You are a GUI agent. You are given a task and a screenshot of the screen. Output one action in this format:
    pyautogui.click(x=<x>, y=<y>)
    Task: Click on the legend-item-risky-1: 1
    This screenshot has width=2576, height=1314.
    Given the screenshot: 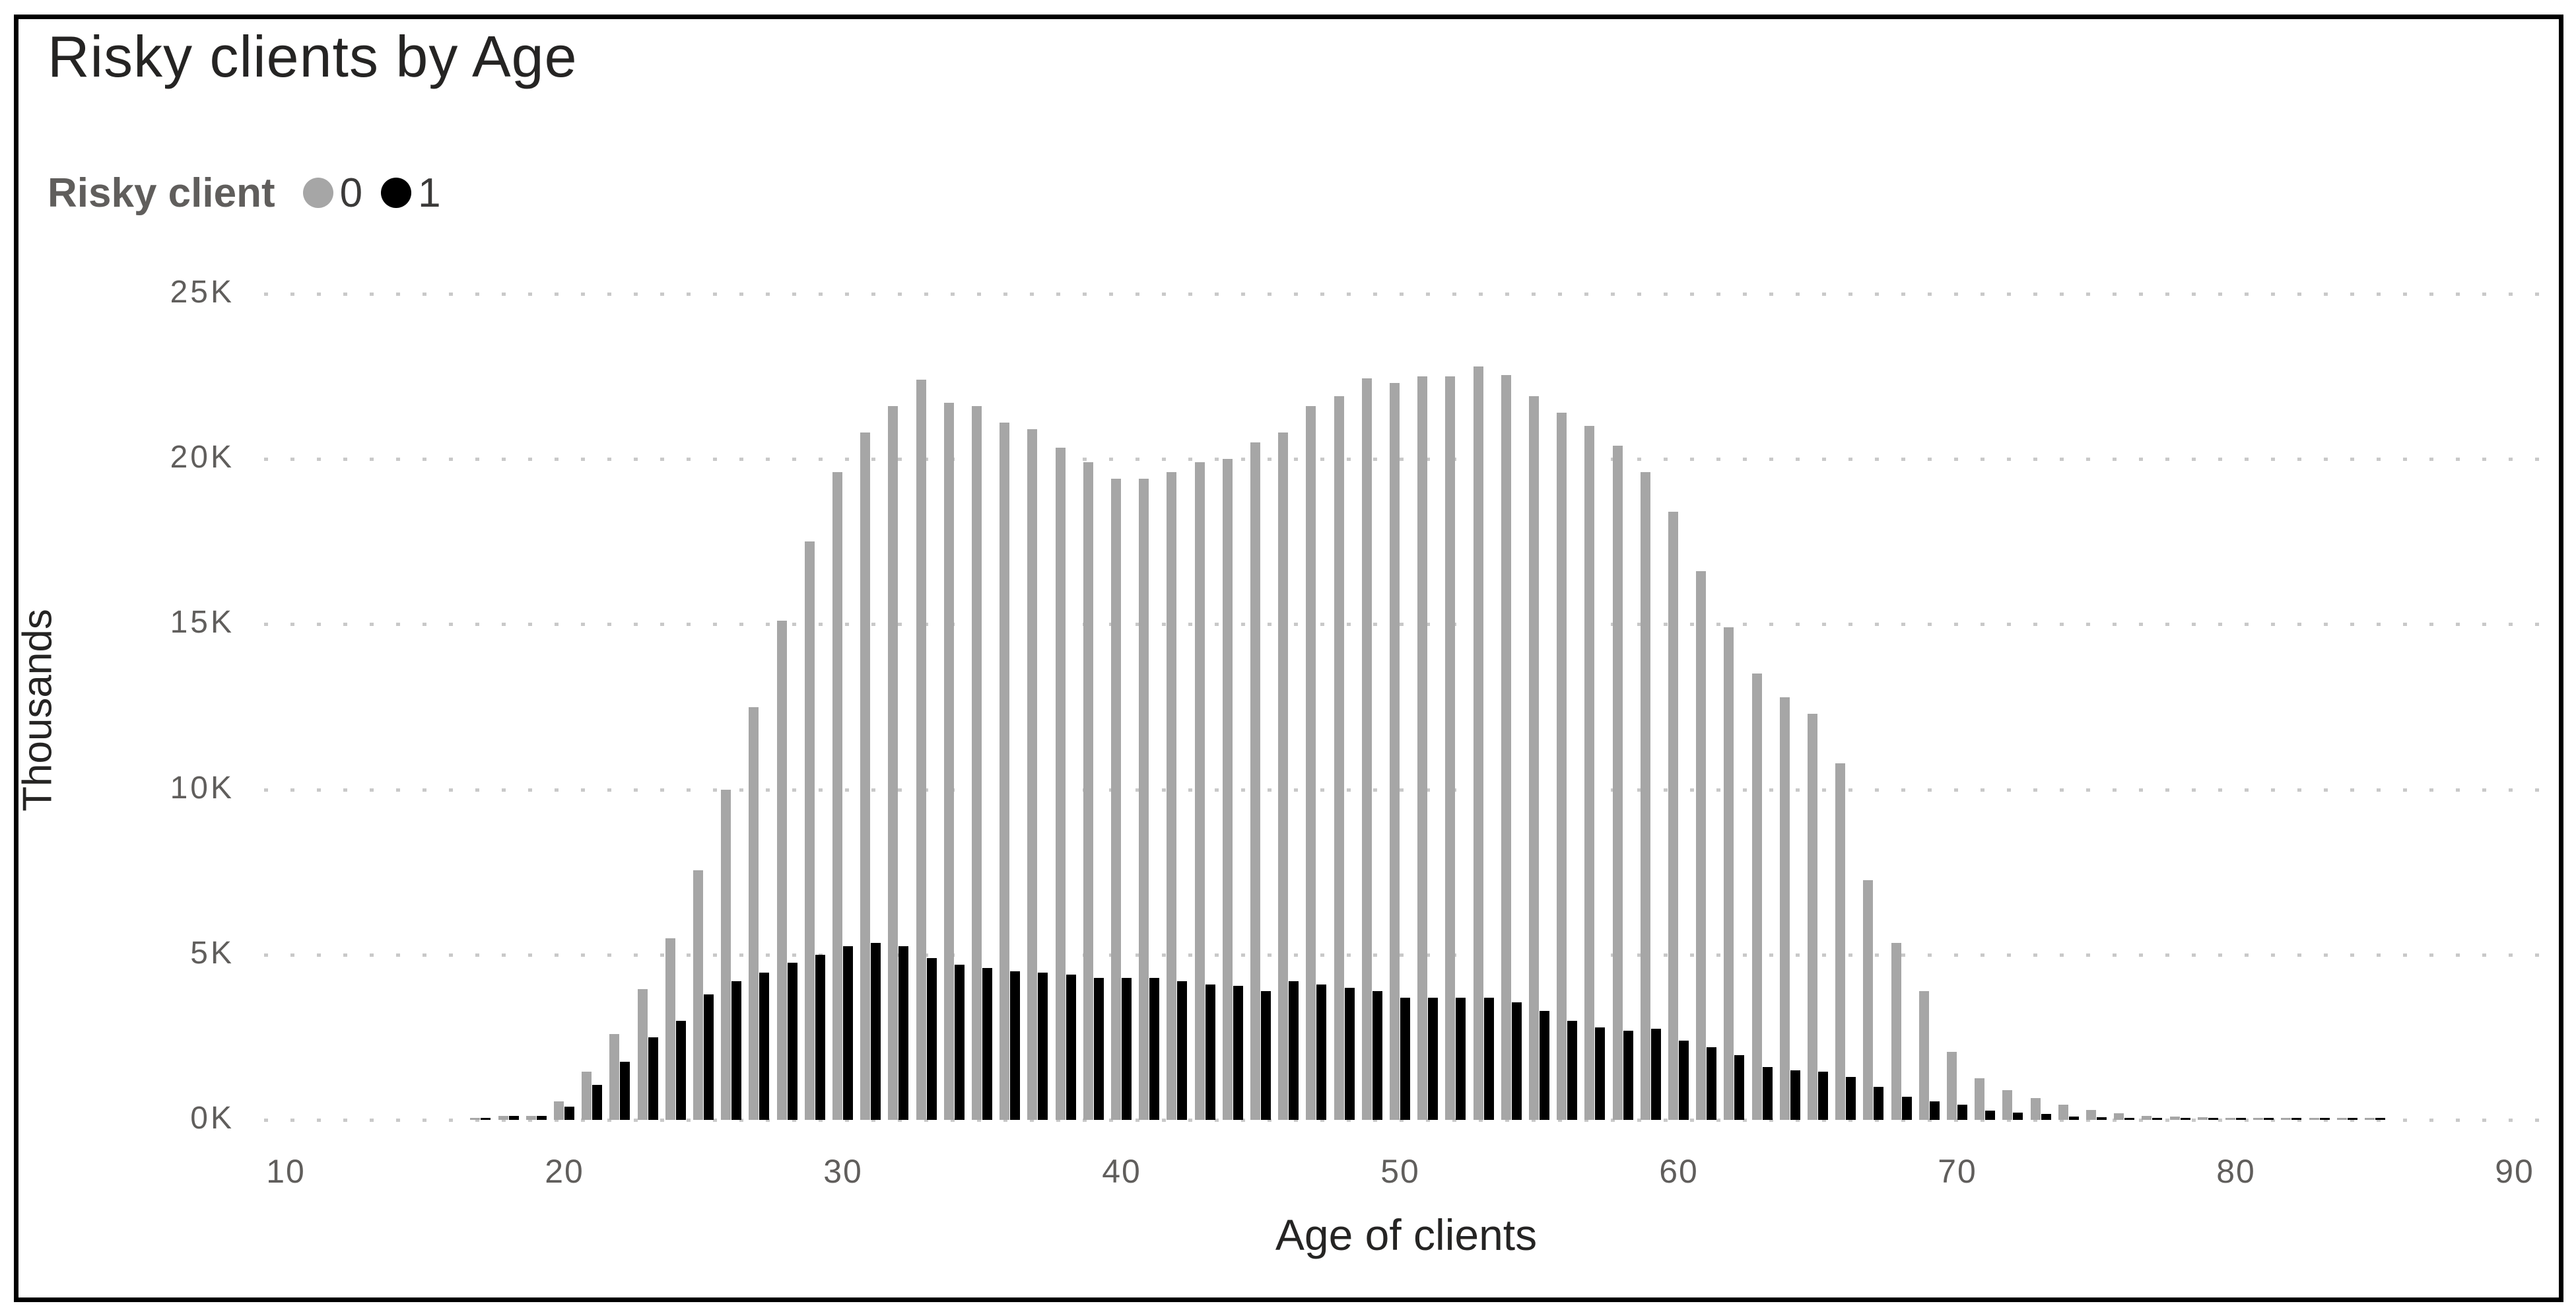 What is the action you would take?
    pyautogui.click(x=411, y=194)
    